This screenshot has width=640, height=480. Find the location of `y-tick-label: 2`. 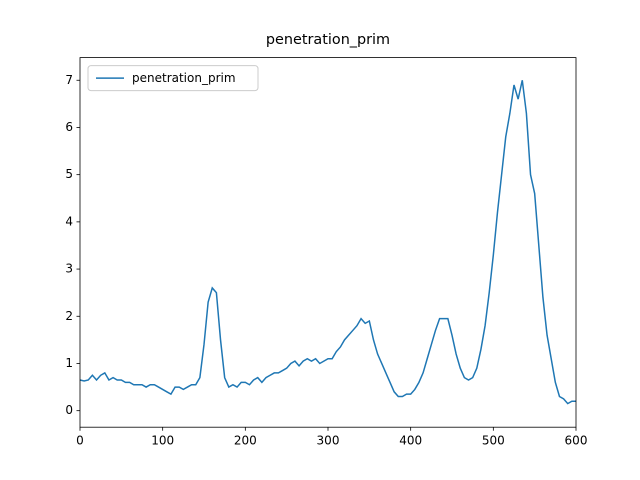

y-tick-label: 2 is located at coordinates (69, 316).